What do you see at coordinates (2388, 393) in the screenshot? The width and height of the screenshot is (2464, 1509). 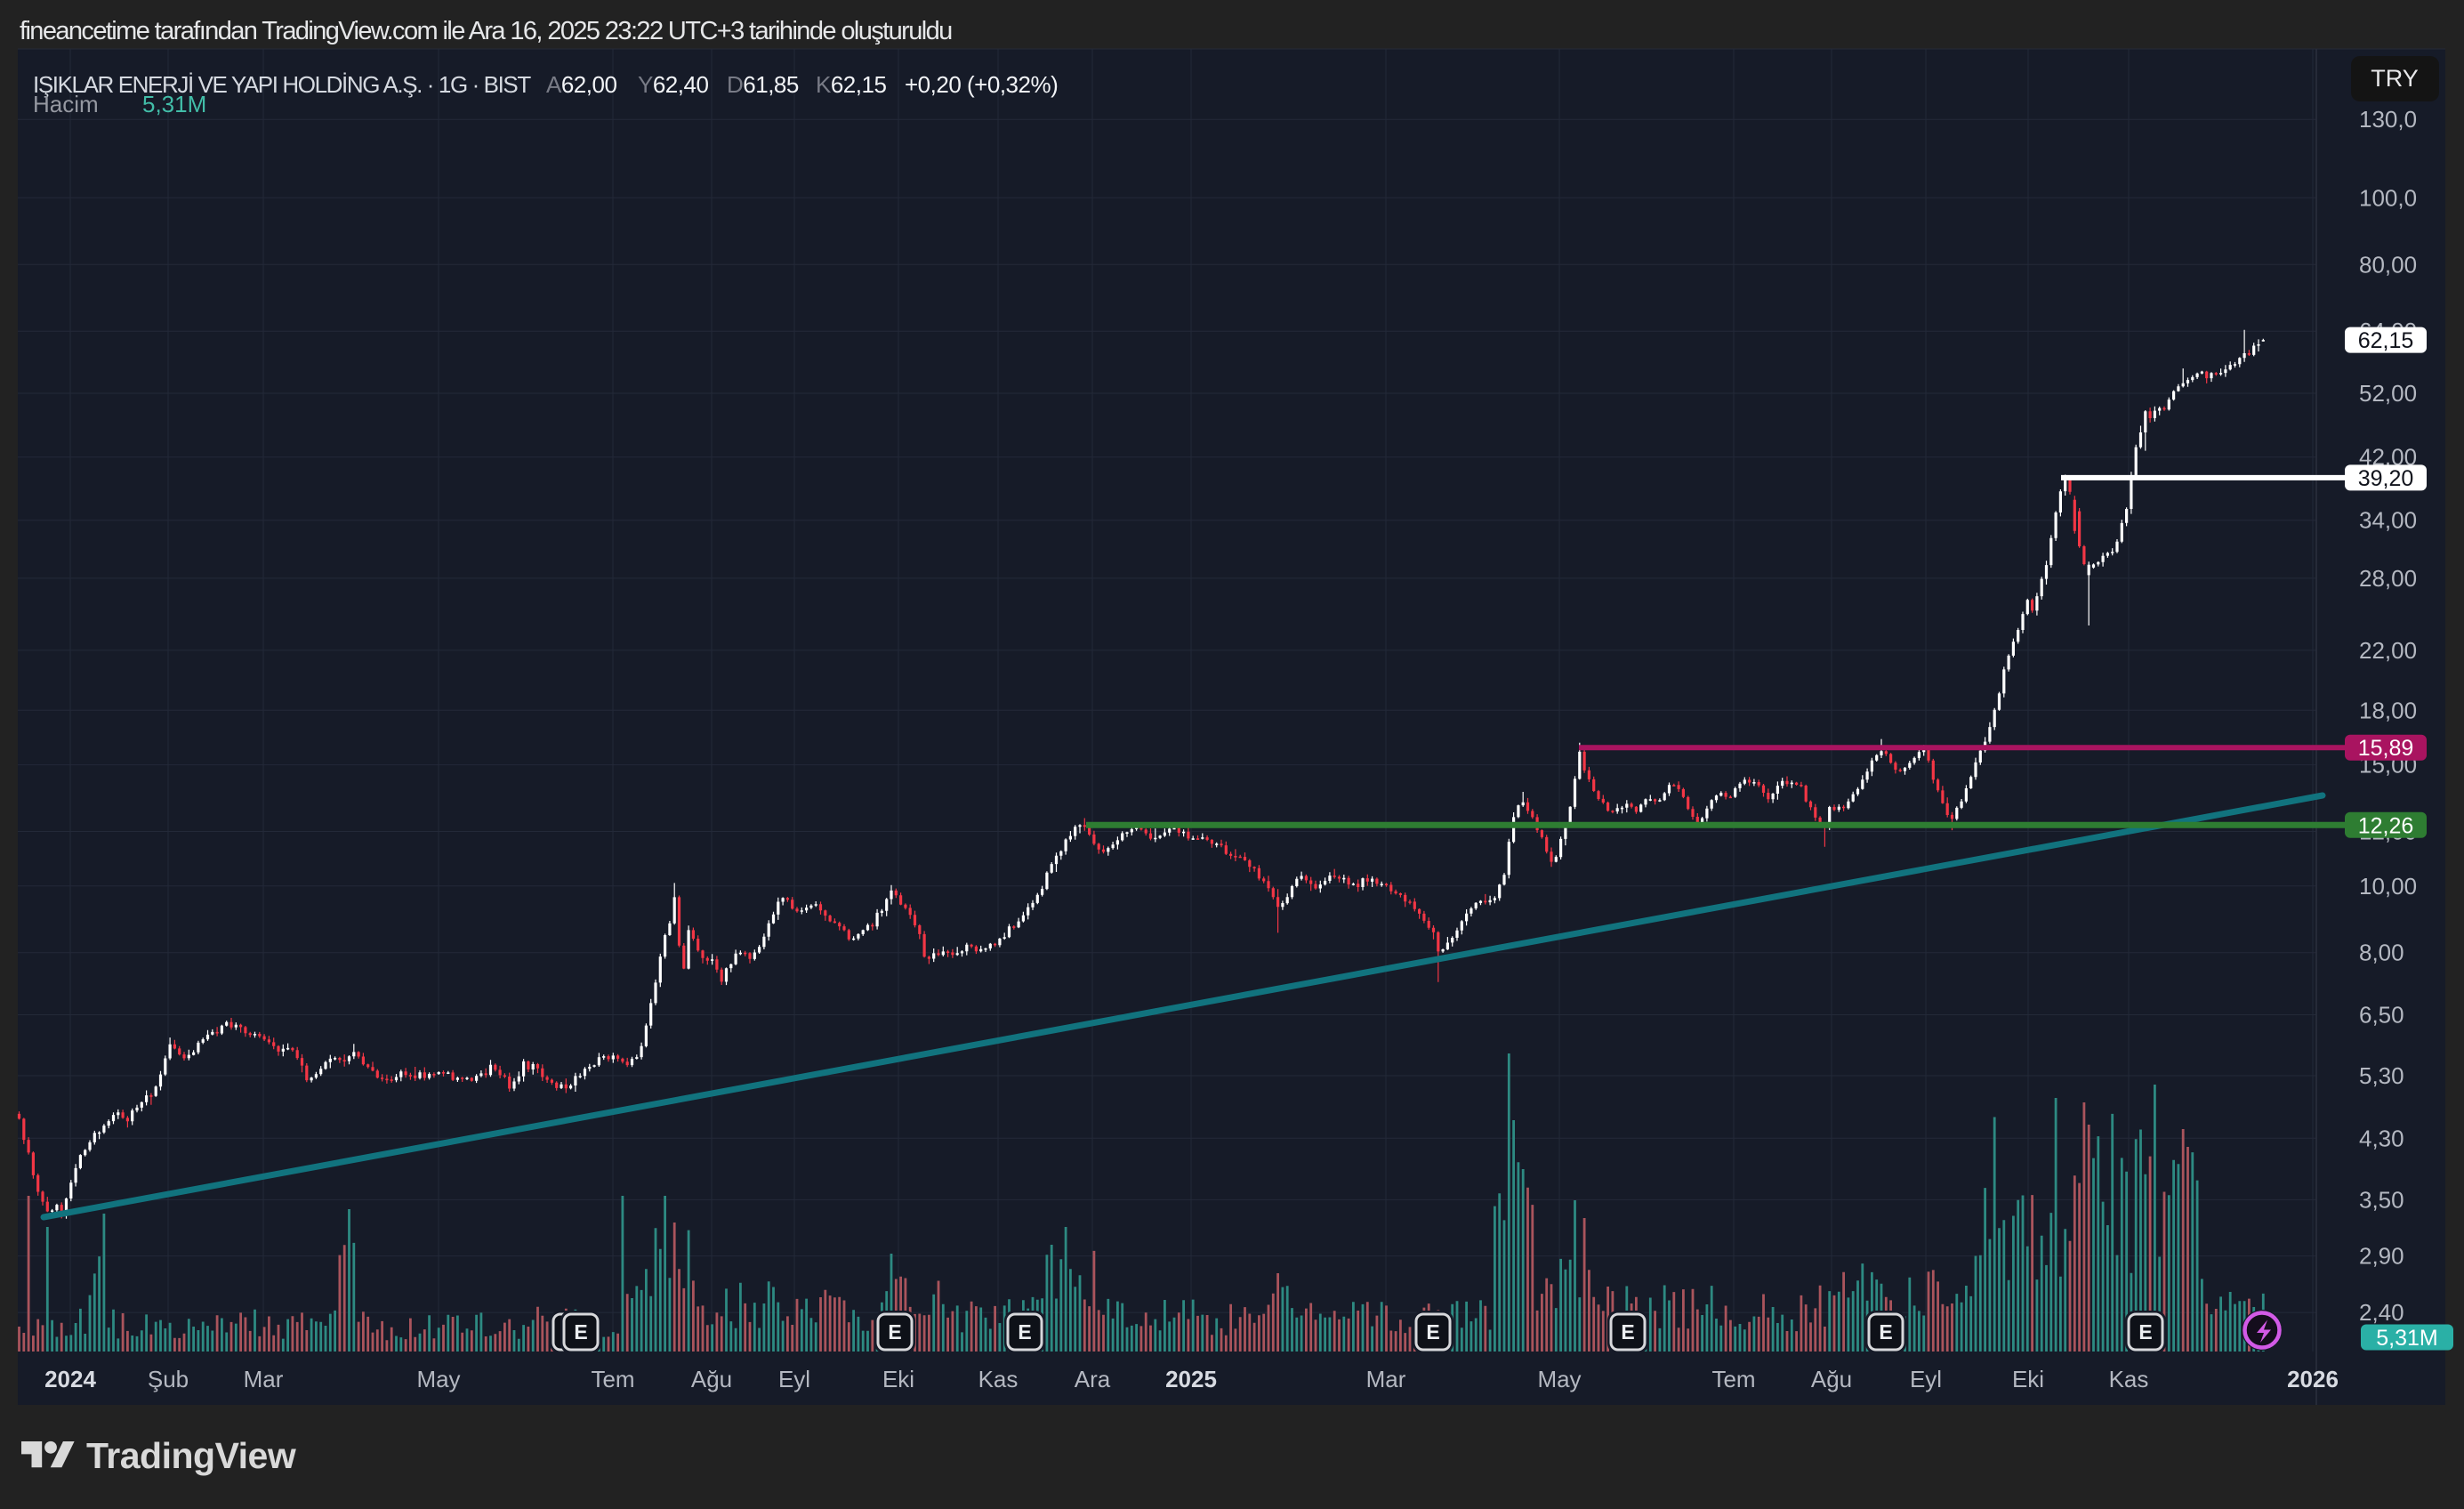 I see `svg-text: 52,00` at bounding box center [2388, 393].